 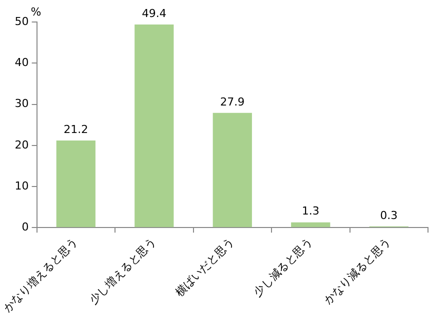 I want to click on y-tick-label: 0, so click(x=25, y=227).